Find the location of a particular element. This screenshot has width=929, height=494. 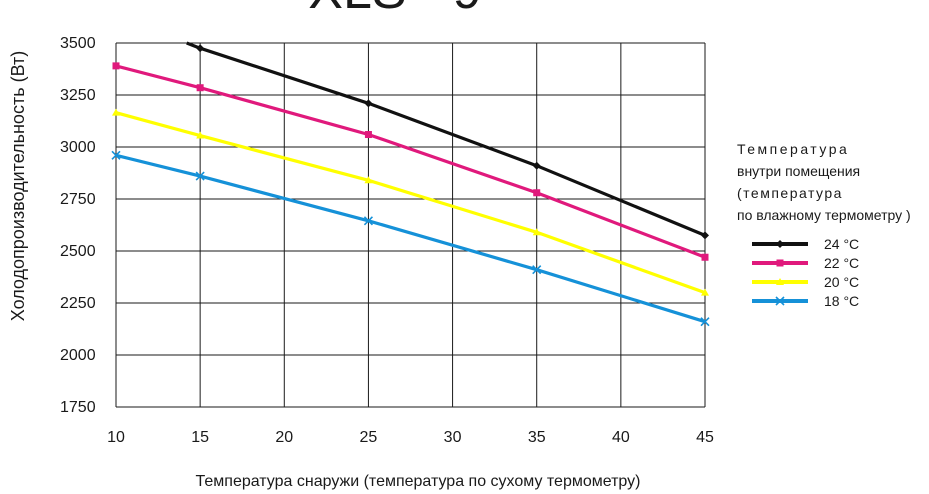

legend-title-line-2: внутри помещения is located at coordinates (798, 171).